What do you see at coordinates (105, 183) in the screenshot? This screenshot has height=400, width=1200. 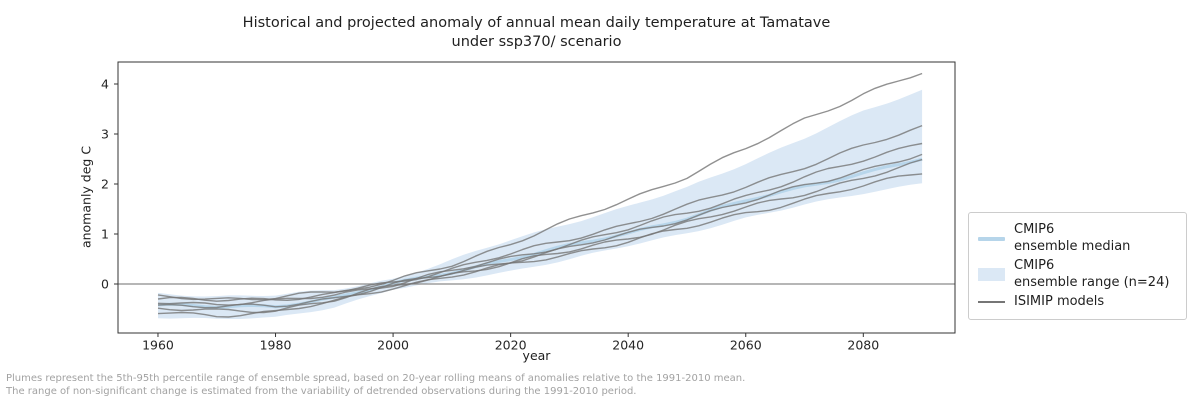 I see `y-tick-label: 2` at bounding box center [105, 183].